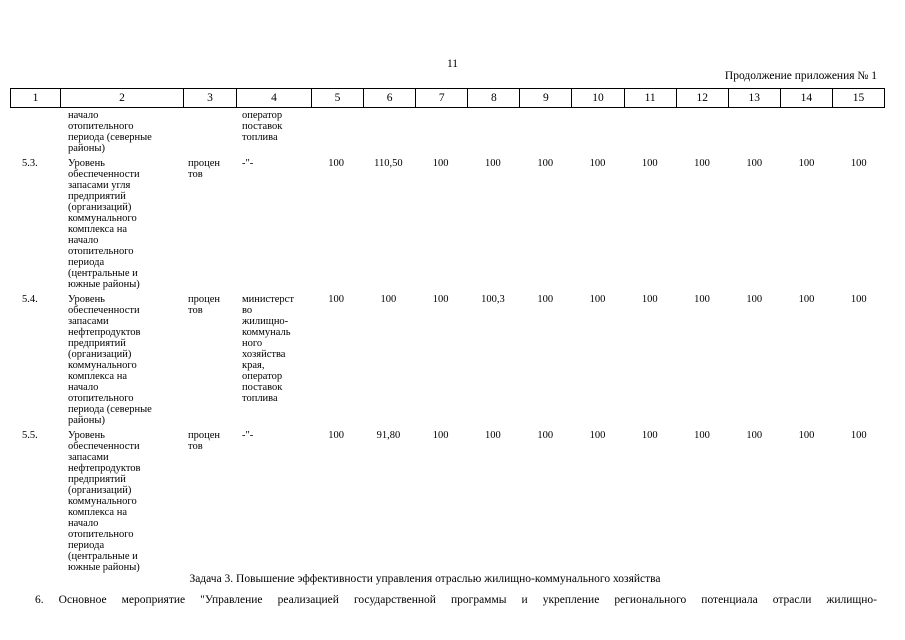  What do you see at coordinates (800, 76) in the screenshot?
I see `appendix-continuation-label: Продолжение приложения № 1` at bounding box center [800, 76].